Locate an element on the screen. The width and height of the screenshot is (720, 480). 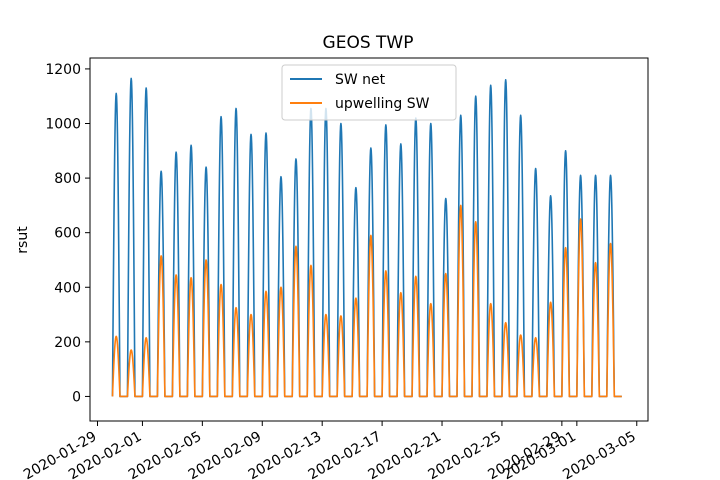
legend-box is located at coordinates (369, 92).